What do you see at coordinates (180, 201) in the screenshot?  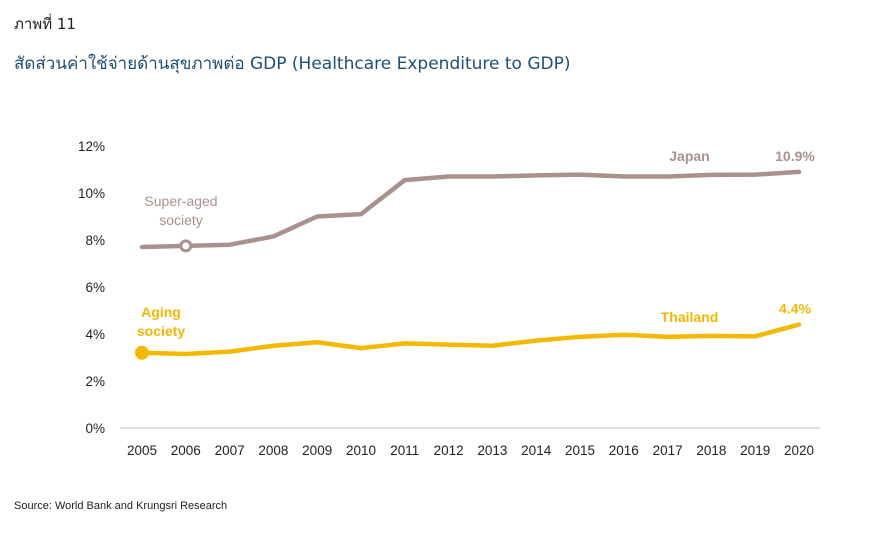 I see `annotation-text: Super-aged` at bounding box center [180, 201].